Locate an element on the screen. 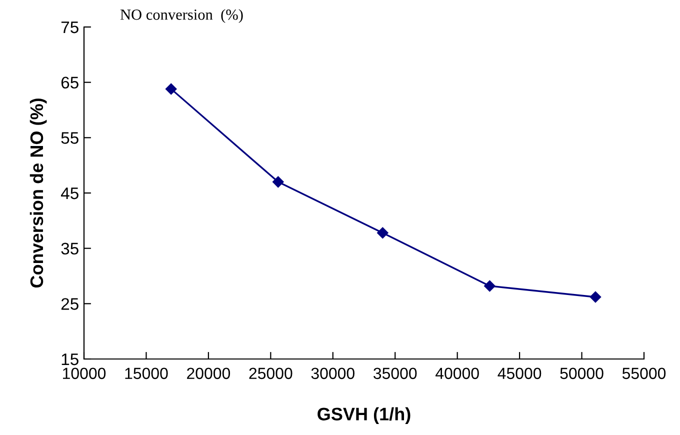 The image size is (680, 435). x-tick-label: 50000 is located at coordinates (582, 374).